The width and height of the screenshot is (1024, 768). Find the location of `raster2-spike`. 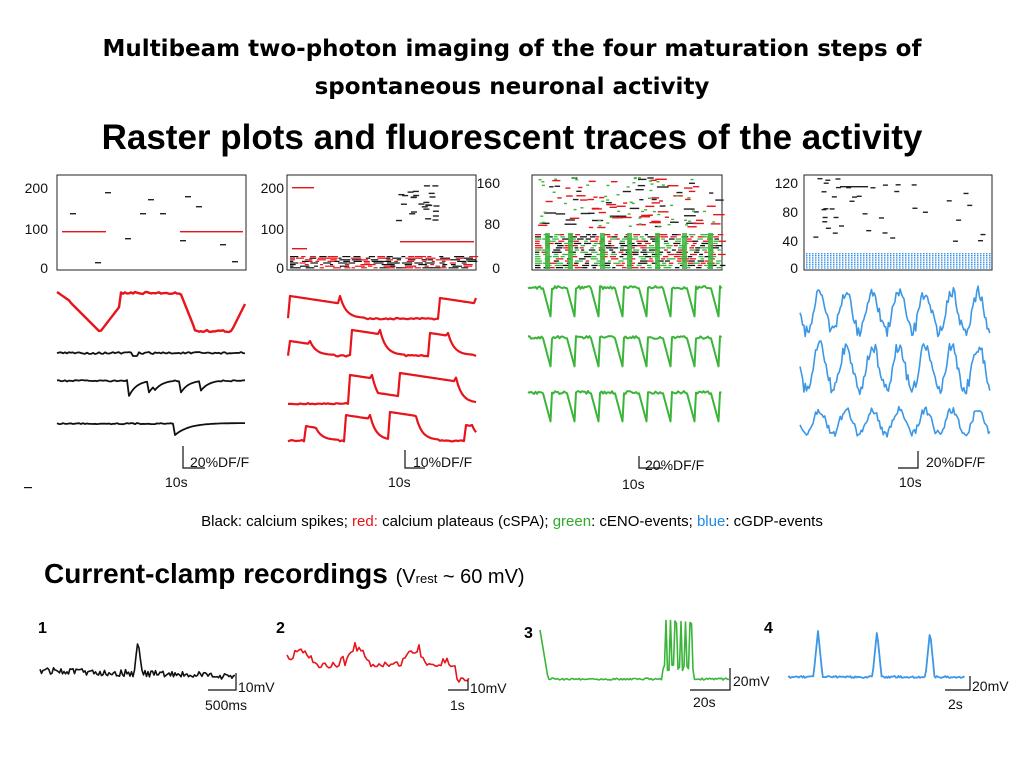

raster2-spike is located at coordinates (426, 202).